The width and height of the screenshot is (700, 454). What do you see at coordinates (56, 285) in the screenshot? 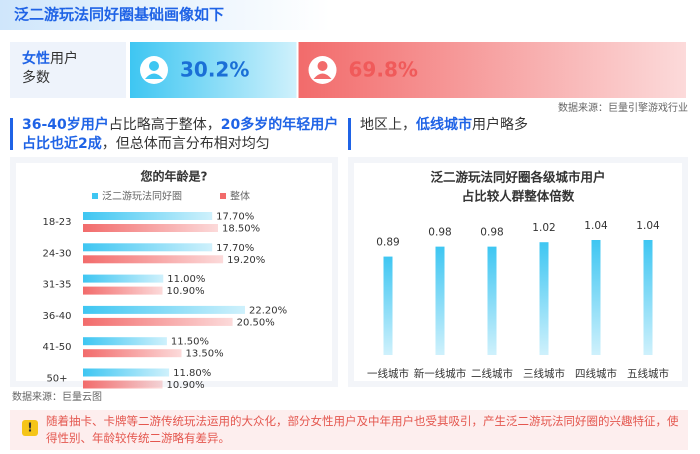
I see `category-label: 31-35` at bounding box center [56, 285].